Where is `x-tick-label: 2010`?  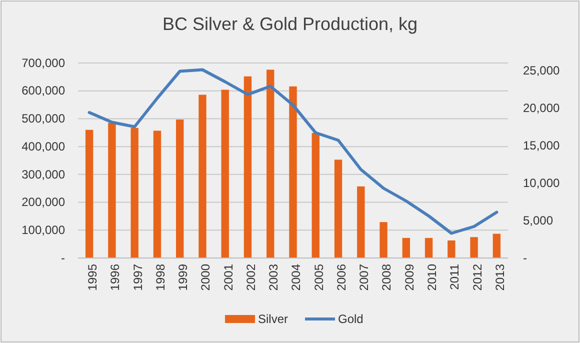 x-tick-label: 2010 is located at coordinates (431, 277).